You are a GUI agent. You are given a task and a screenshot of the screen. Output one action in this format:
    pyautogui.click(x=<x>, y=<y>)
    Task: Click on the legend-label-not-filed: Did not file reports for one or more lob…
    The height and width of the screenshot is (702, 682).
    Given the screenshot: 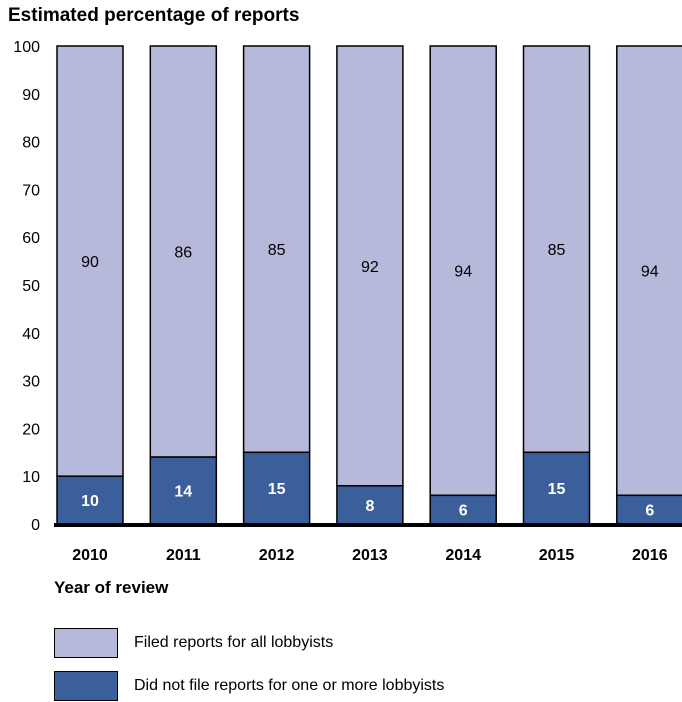 What is the action you would take?
    pyautogui.click(x=289, y=685)
    